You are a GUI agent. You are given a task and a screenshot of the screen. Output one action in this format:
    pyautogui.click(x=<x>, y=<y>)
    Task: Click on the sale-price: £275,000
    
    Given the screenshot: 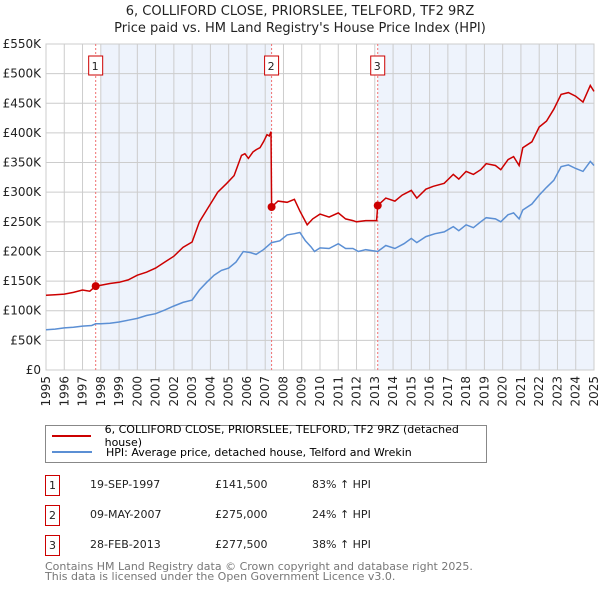 What is the action you would take?
    pyautogui.click(x=241, y=514)
    